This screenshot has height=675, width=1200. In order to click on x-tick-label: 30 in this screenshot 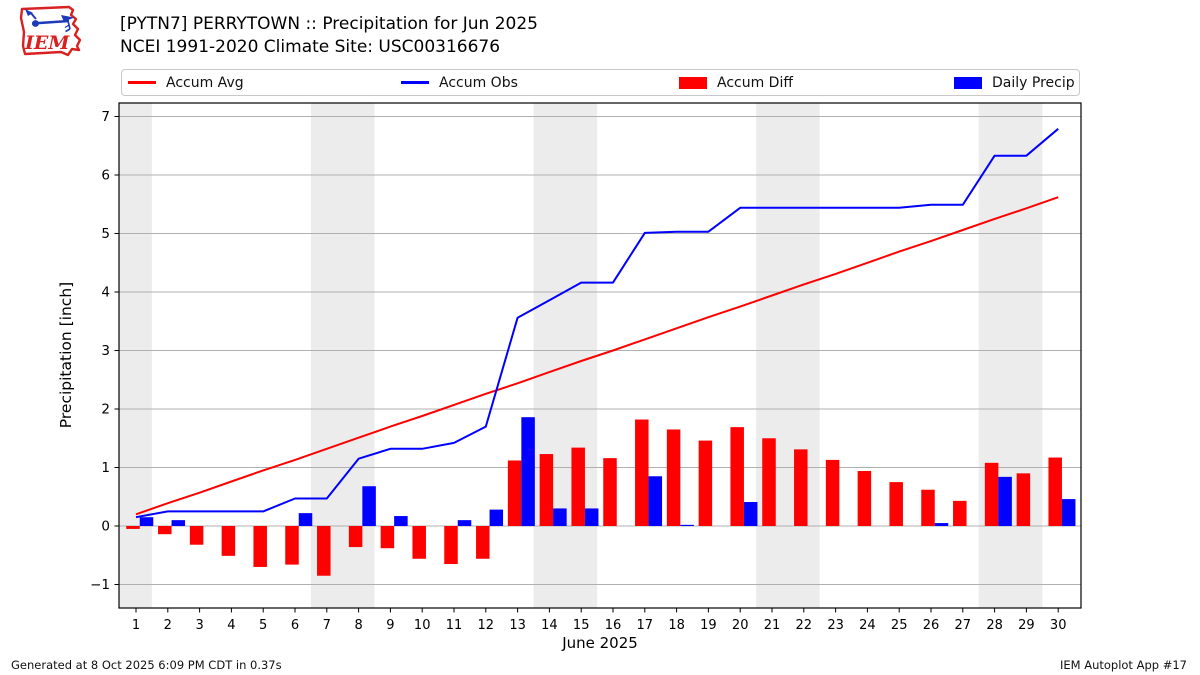, I will do `click(1058, 625)`.